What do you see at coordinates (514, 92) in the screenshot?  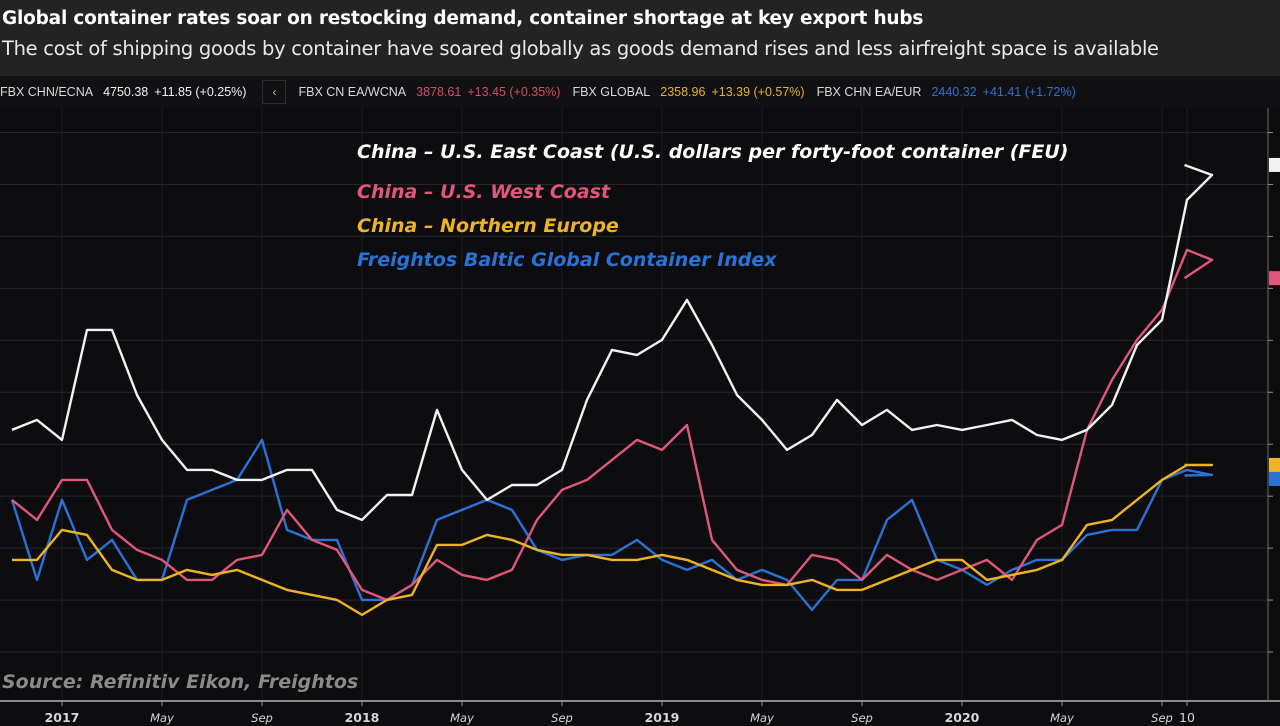 I see `ticker-change: +13.45 (+0.35%)` at bounding box center [514, 92].